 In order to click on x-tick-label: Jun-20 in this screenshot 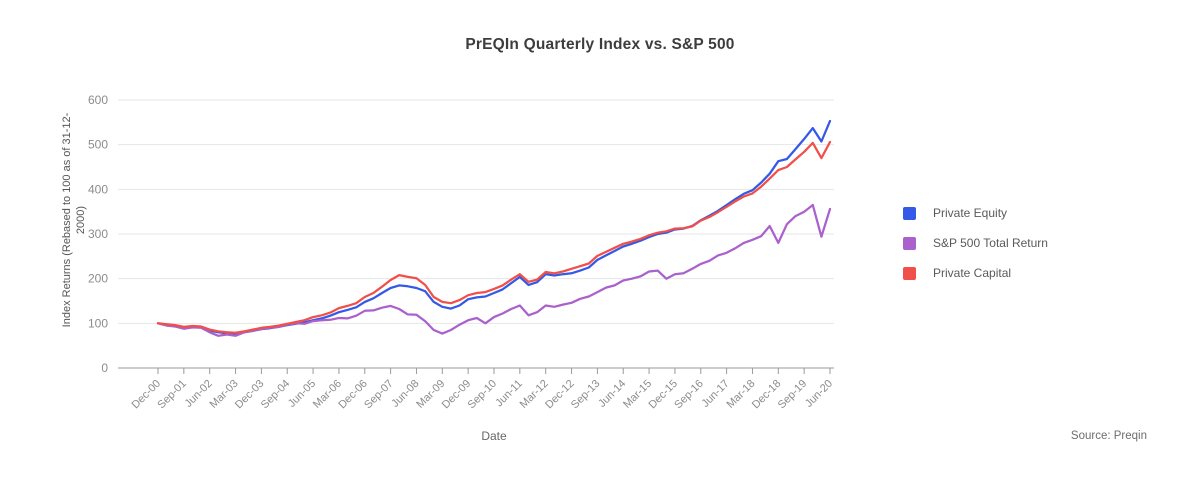, I will do `click(819, 394)`.